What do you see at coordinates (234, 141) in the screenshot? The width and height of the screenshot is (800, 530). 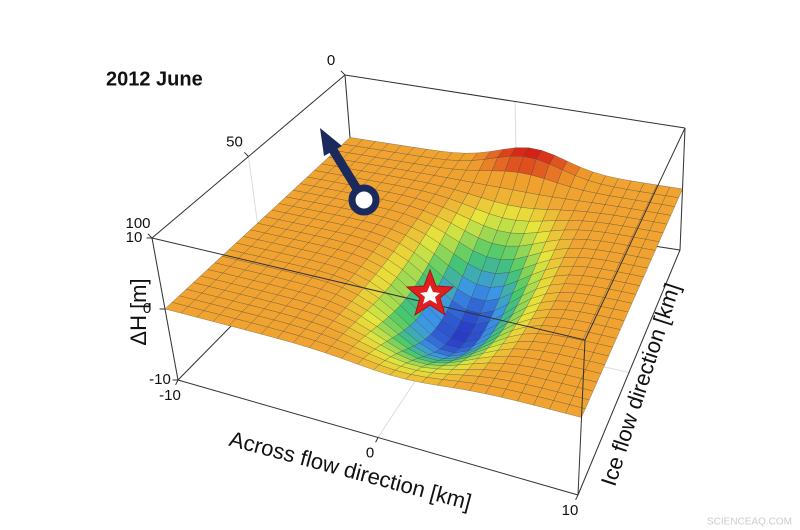 I see `tick-label: 50` at bounding box center [234, 141].